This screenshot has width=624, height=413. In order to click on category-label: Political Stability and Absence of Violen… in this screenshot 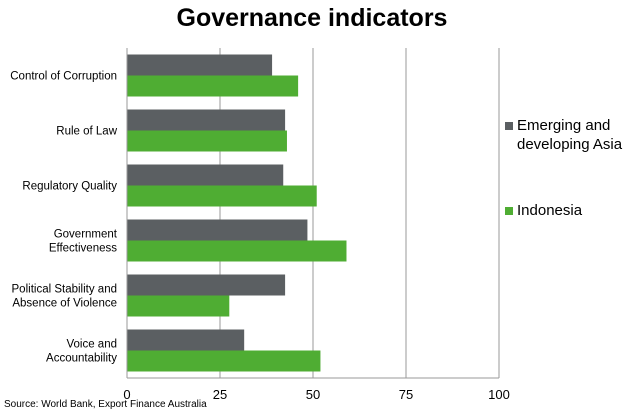, I will do `click(64, 297)`.